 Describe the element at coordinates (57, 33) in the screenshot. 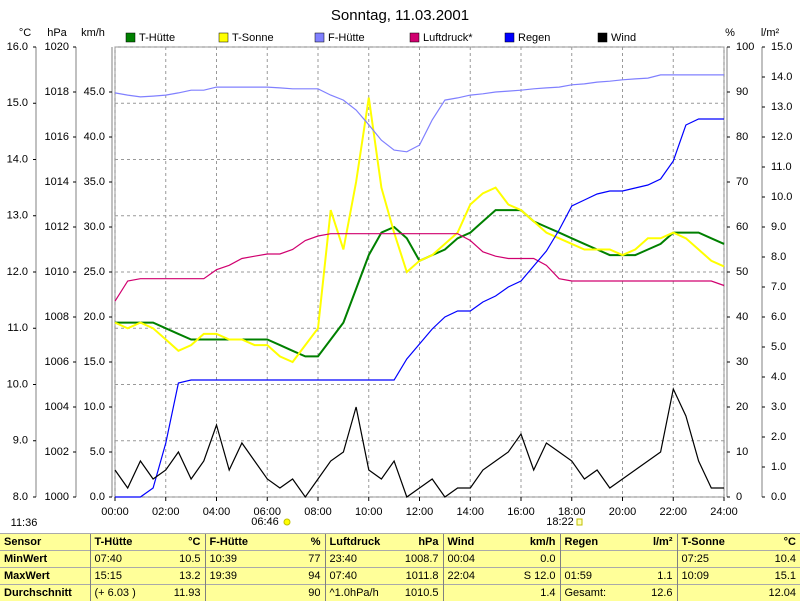

I see `y-axis-unit: hPa` at that location.